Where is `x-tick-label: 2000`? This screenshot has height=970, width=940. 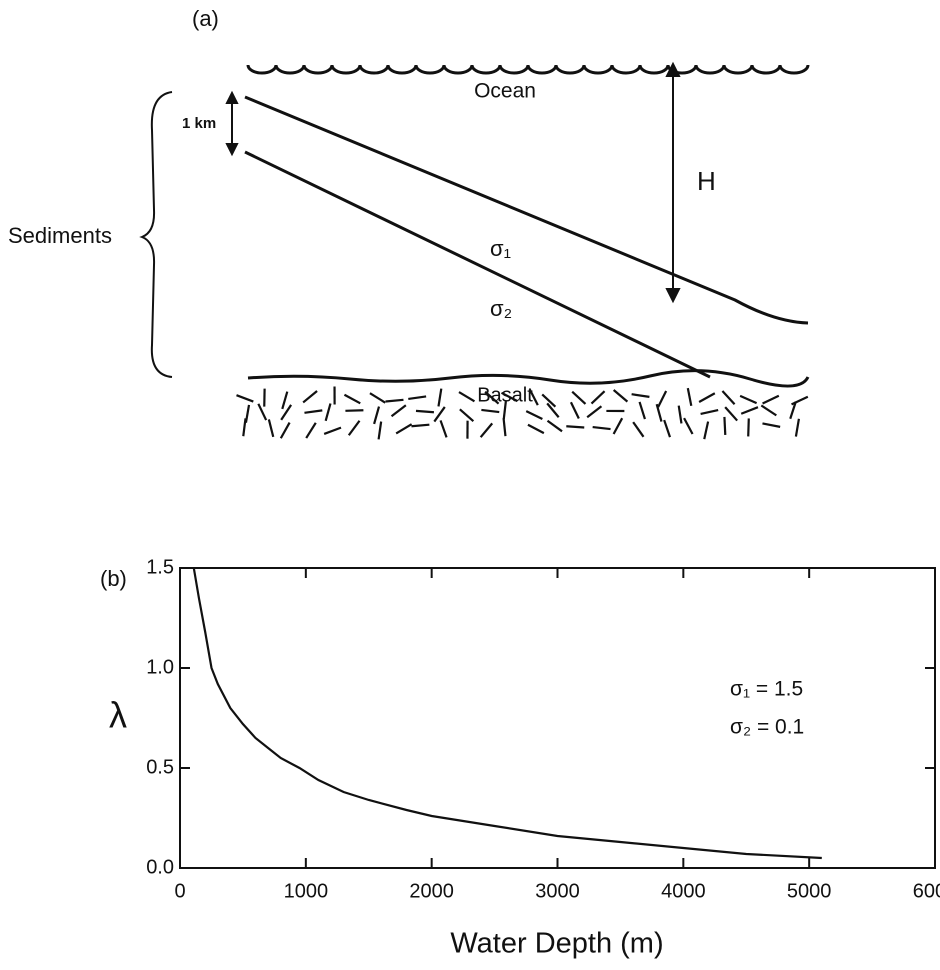 x-tick-label: 2000 is located at coordinates (431, 891).